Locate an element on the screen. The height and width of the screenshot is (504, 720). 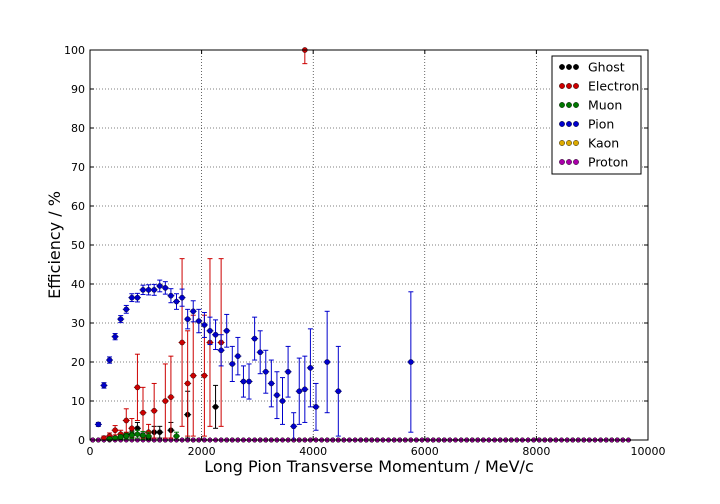
legend-item-muon: Muon is located at coordinates (590, 105).